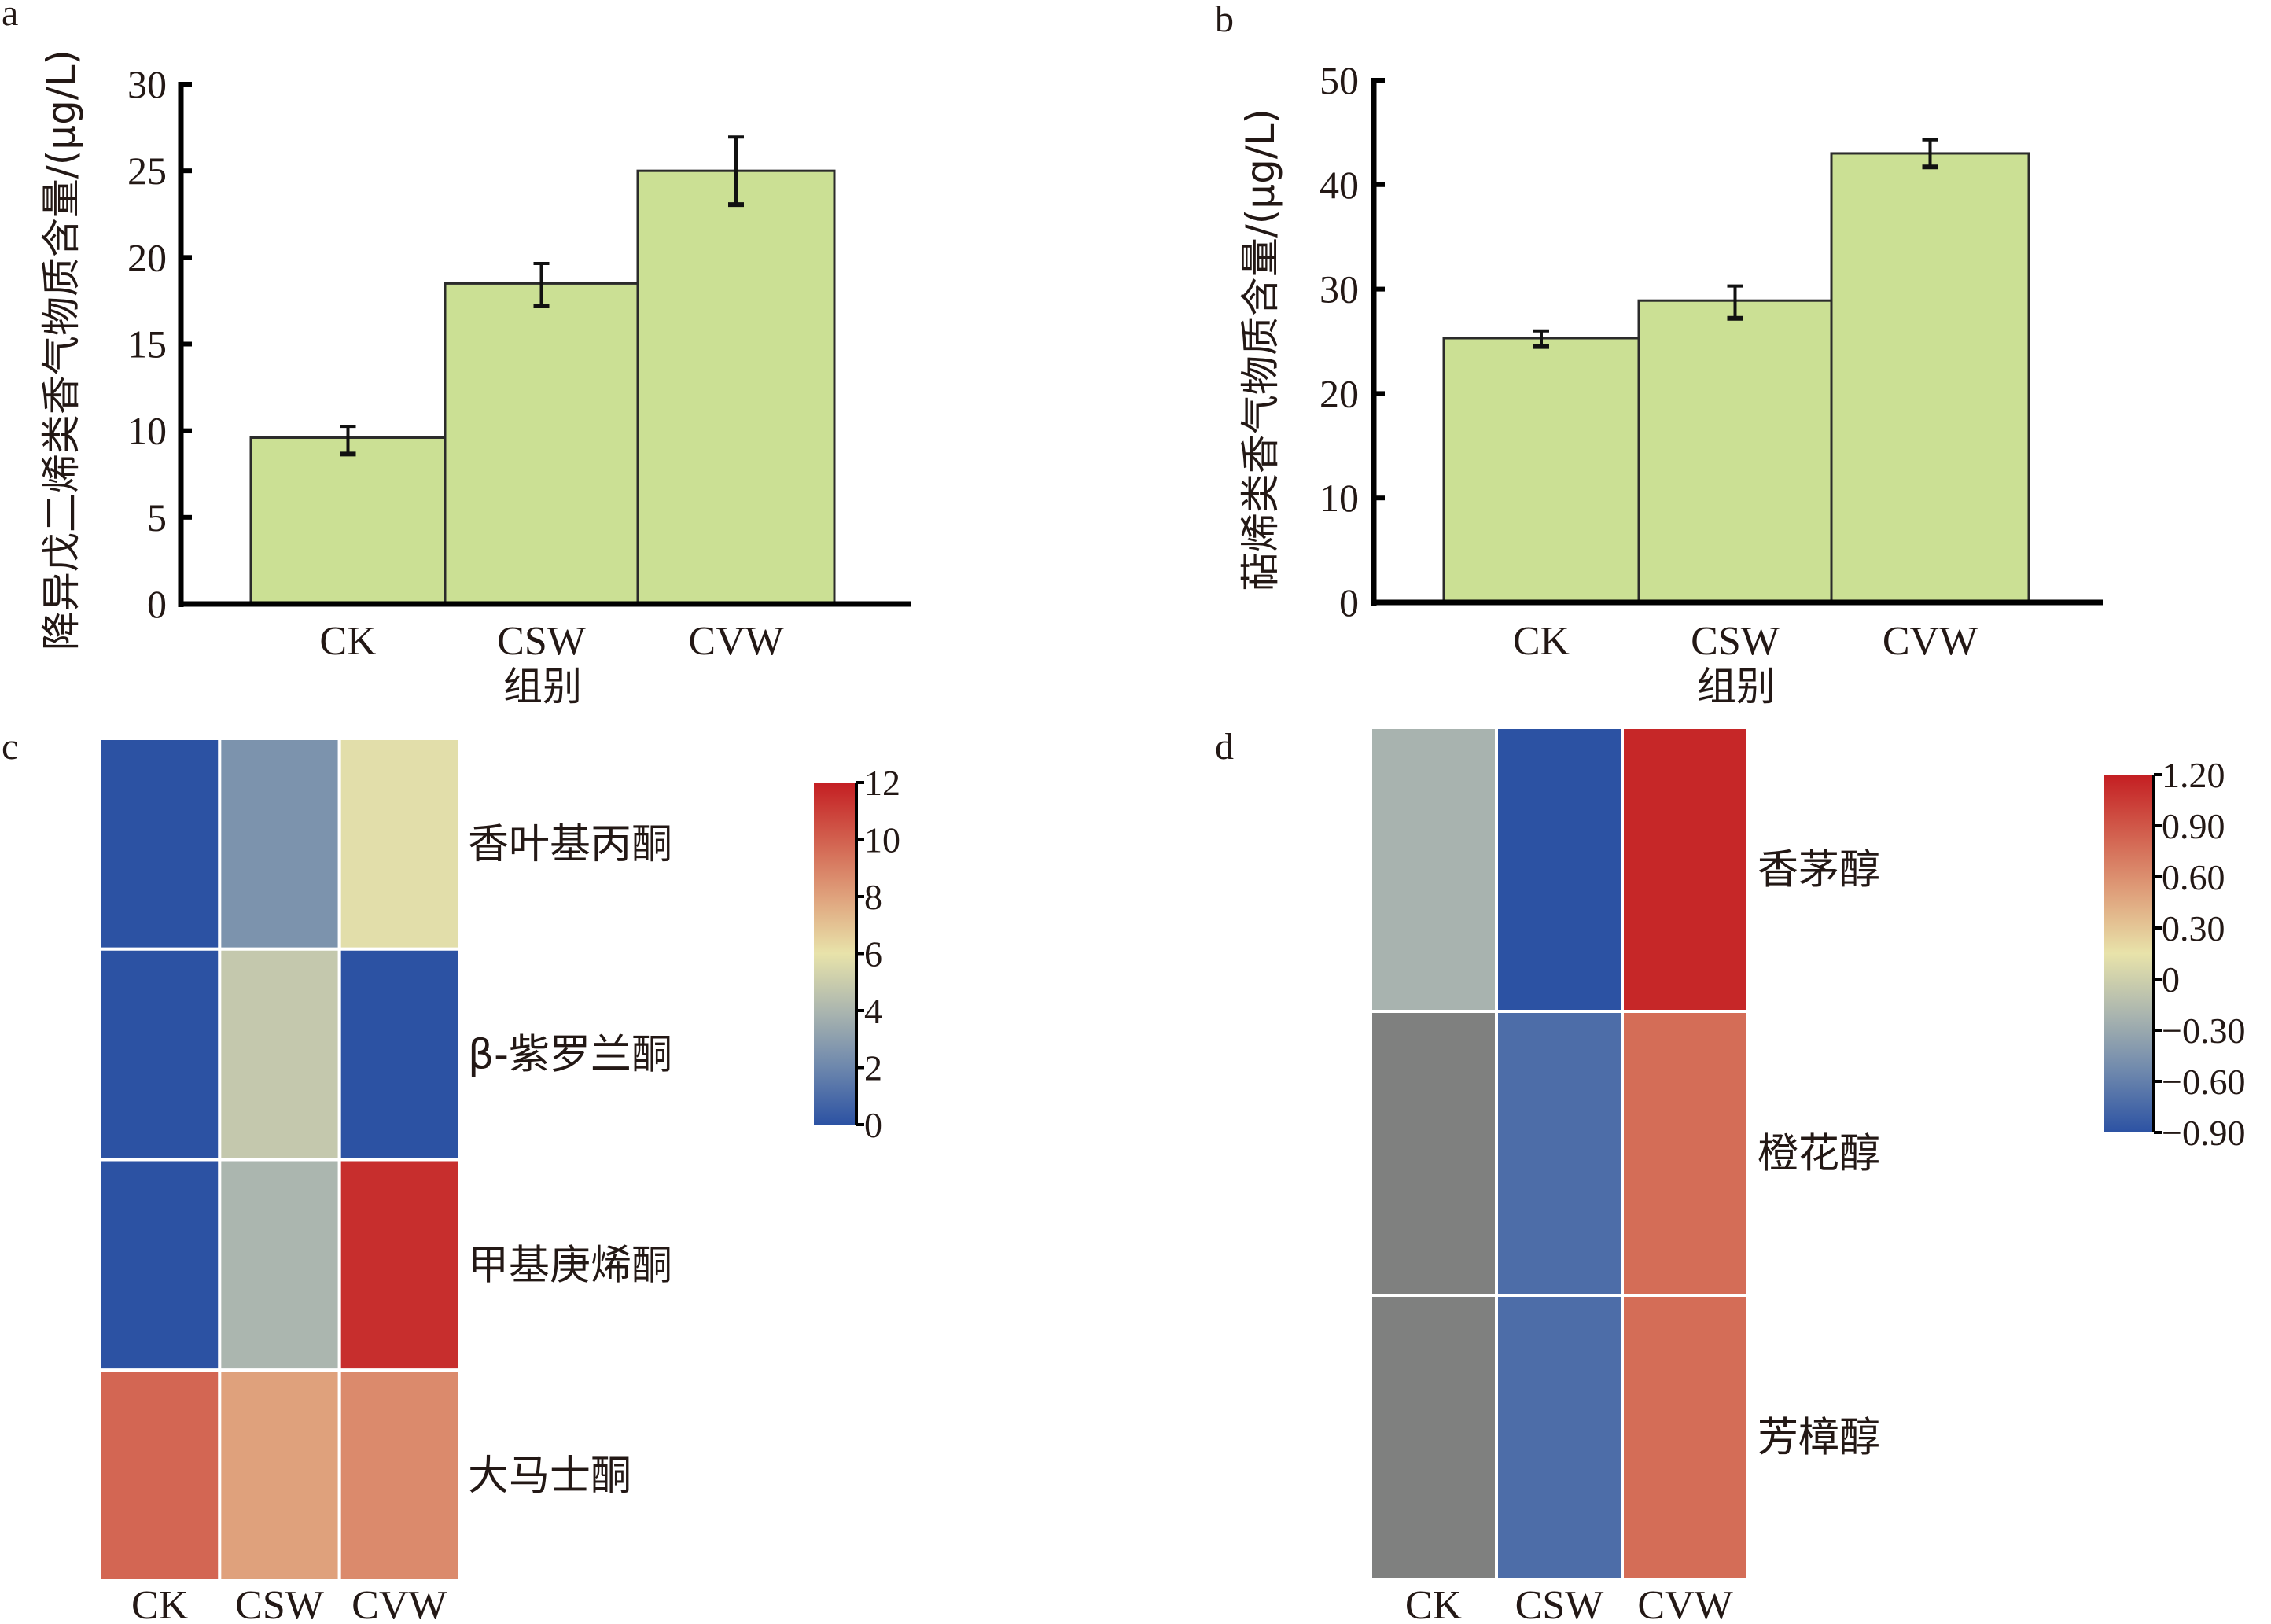 This screenshot has width=2271, height=1624. I want to click on colorbar-tick-label: 6, so click(873, 954).